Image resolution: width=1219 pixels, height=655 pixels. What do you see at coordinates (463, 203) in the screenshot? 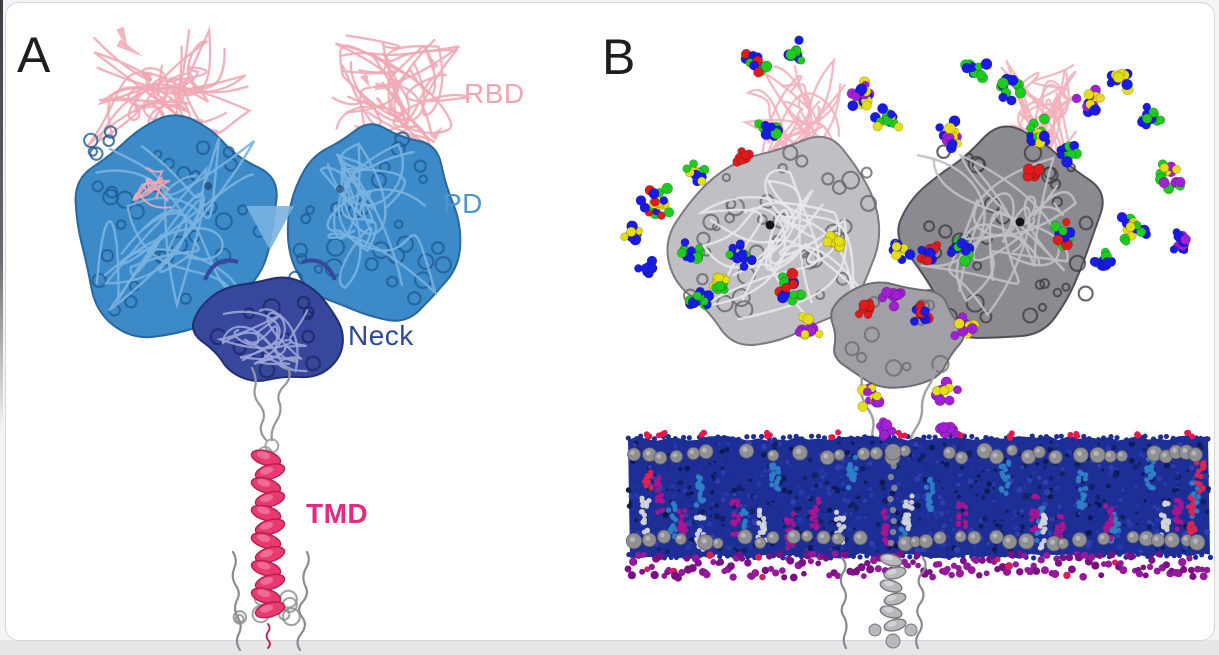
I see `label-pd: PD` at bounding box center [463, 203].